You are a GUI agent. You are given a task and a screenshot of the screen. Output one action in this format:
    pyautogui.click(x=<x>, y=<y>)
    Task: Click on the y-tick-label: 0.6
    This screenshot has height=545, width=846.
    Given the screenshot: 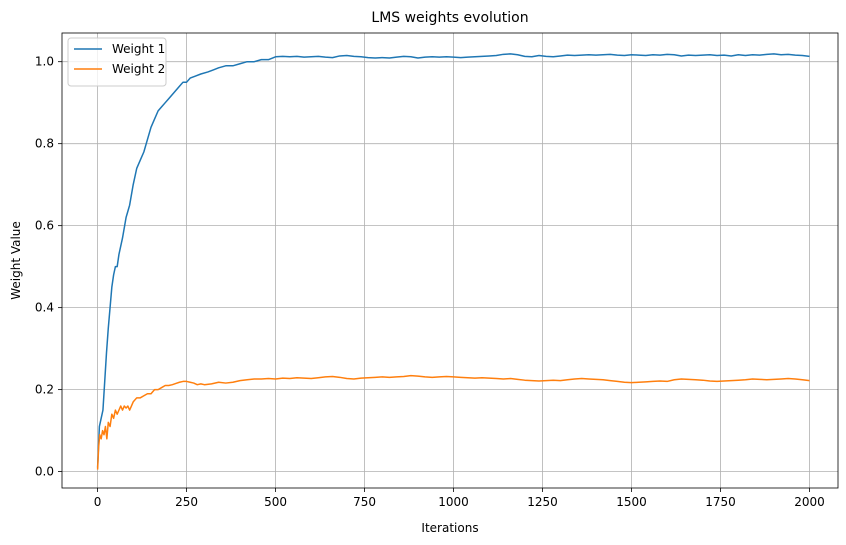 What is the action you would take?
    pyautogui.click(x=44, y=226)
    